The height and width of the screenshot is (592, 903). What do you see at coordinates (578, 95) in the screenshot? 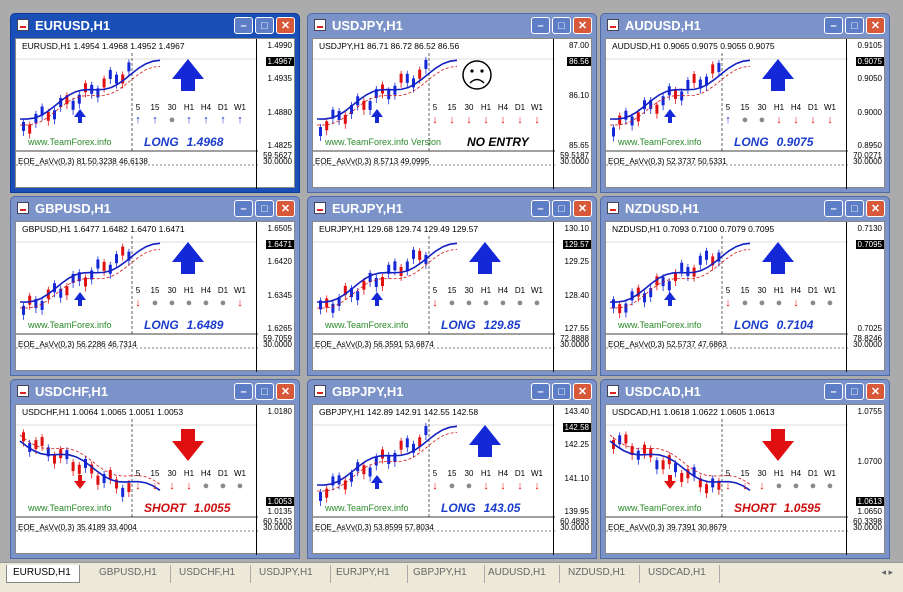
I see `price-axis-label: 86.10` at bounding box center [578, 95].